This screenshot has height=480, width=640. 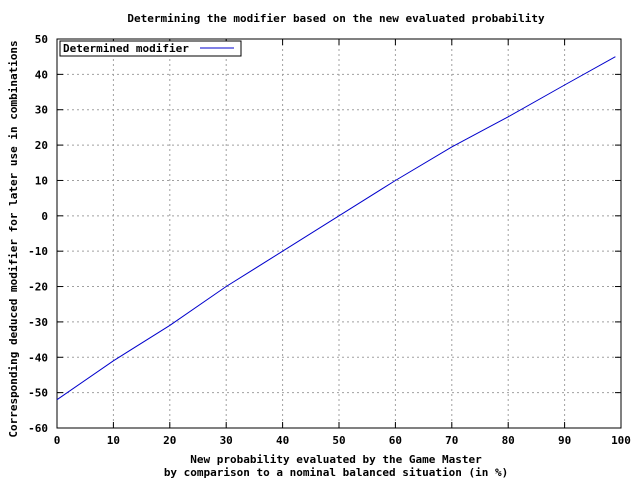 I want to click on y-tick-label: 20, so click(x=41, y=145).